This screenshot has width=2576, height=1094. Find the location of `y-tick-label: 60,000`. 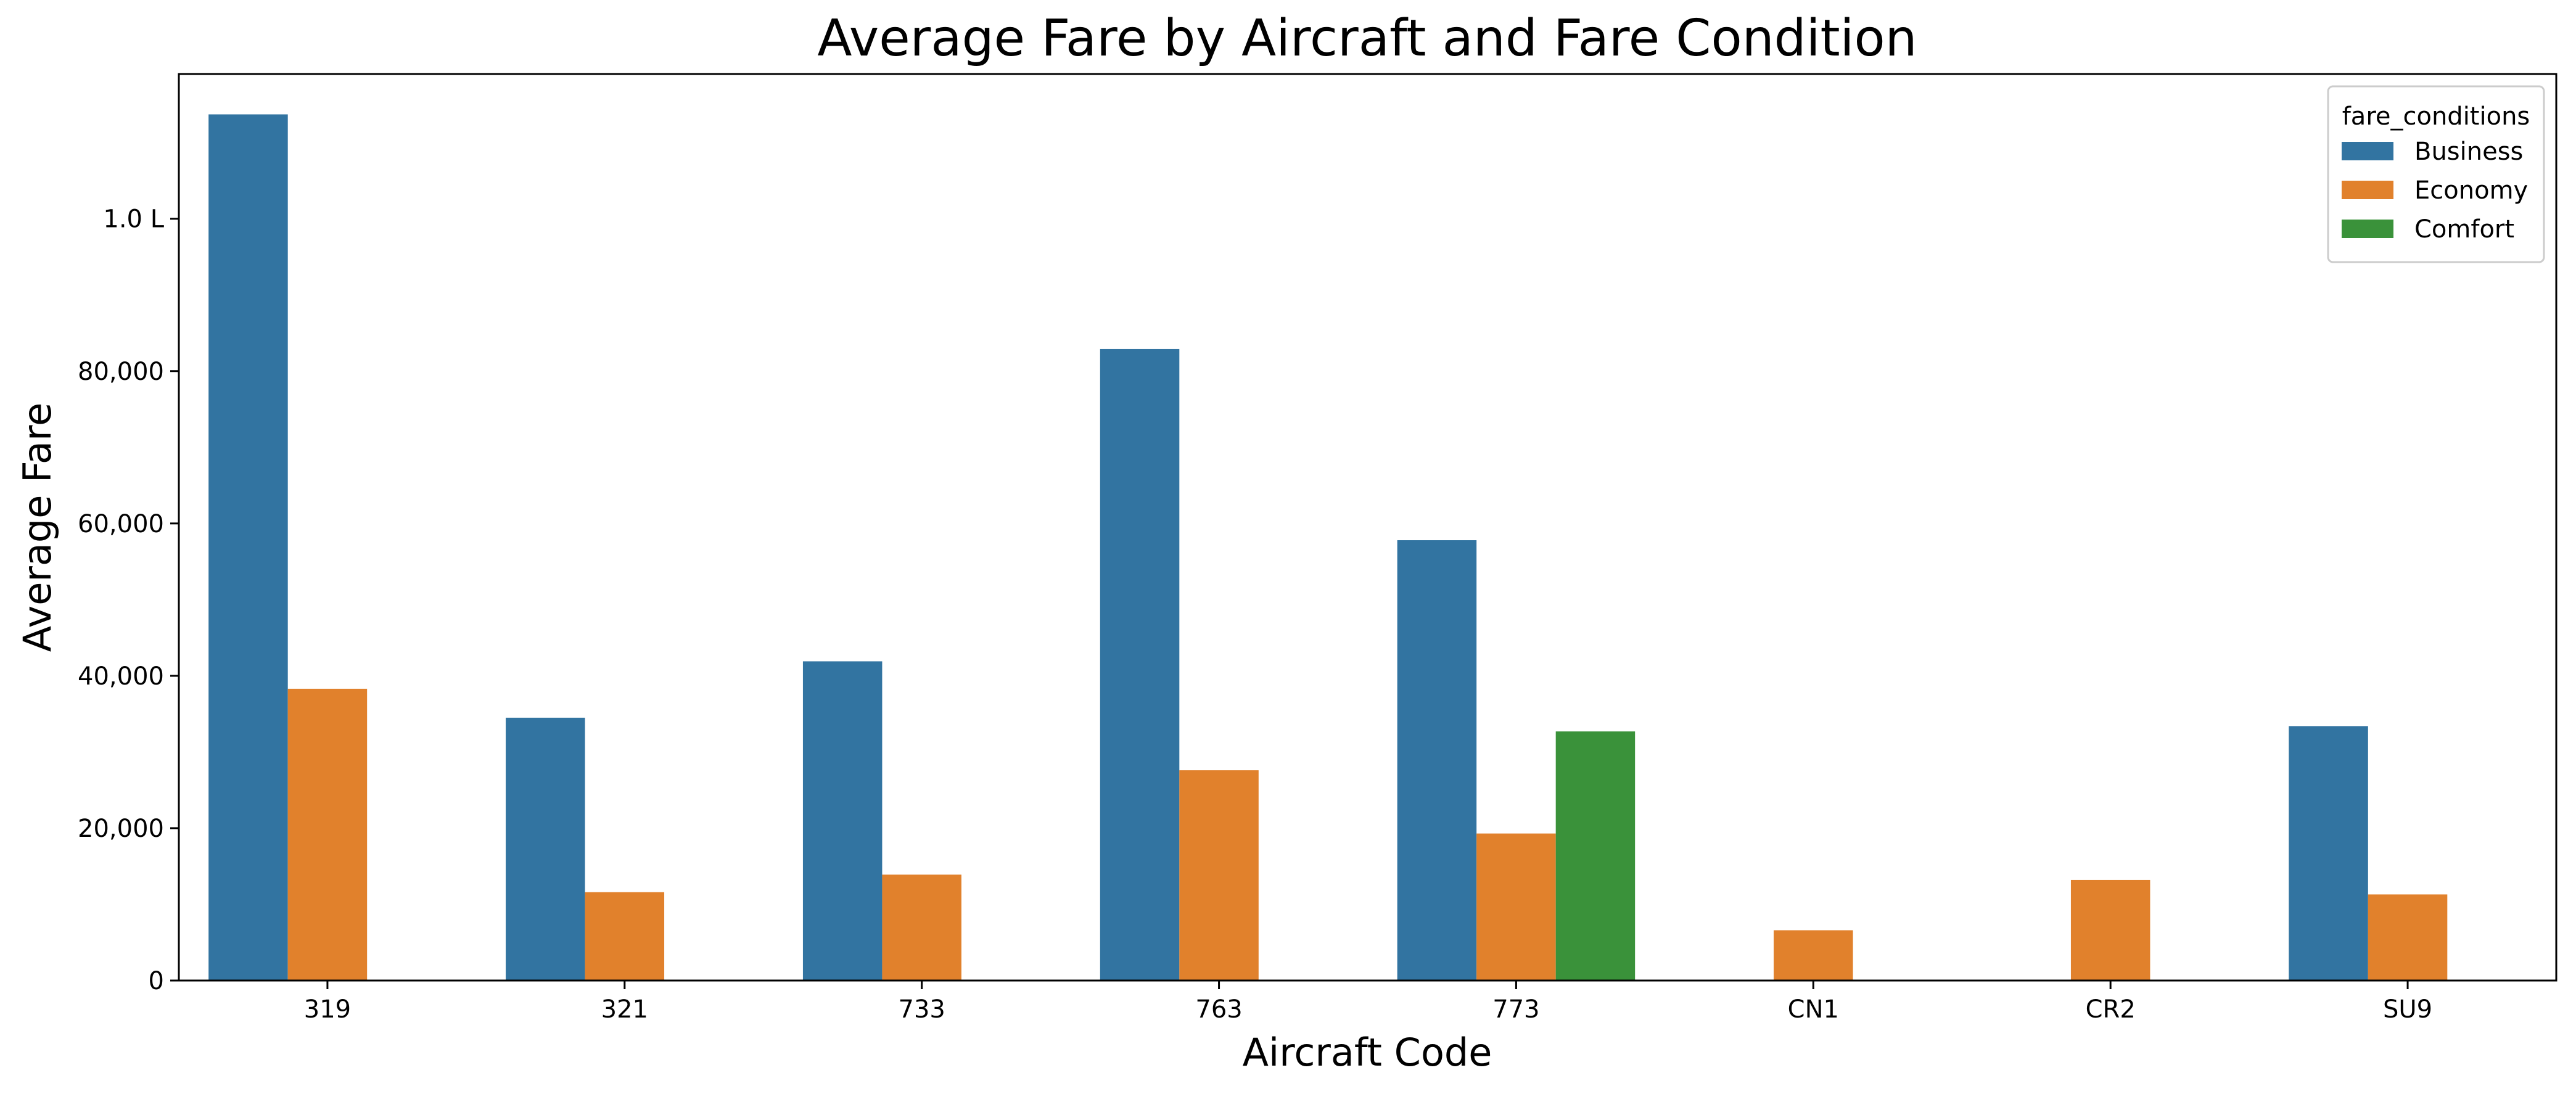

y-tick-label: 60,000 is located at coordinates (121, 524).